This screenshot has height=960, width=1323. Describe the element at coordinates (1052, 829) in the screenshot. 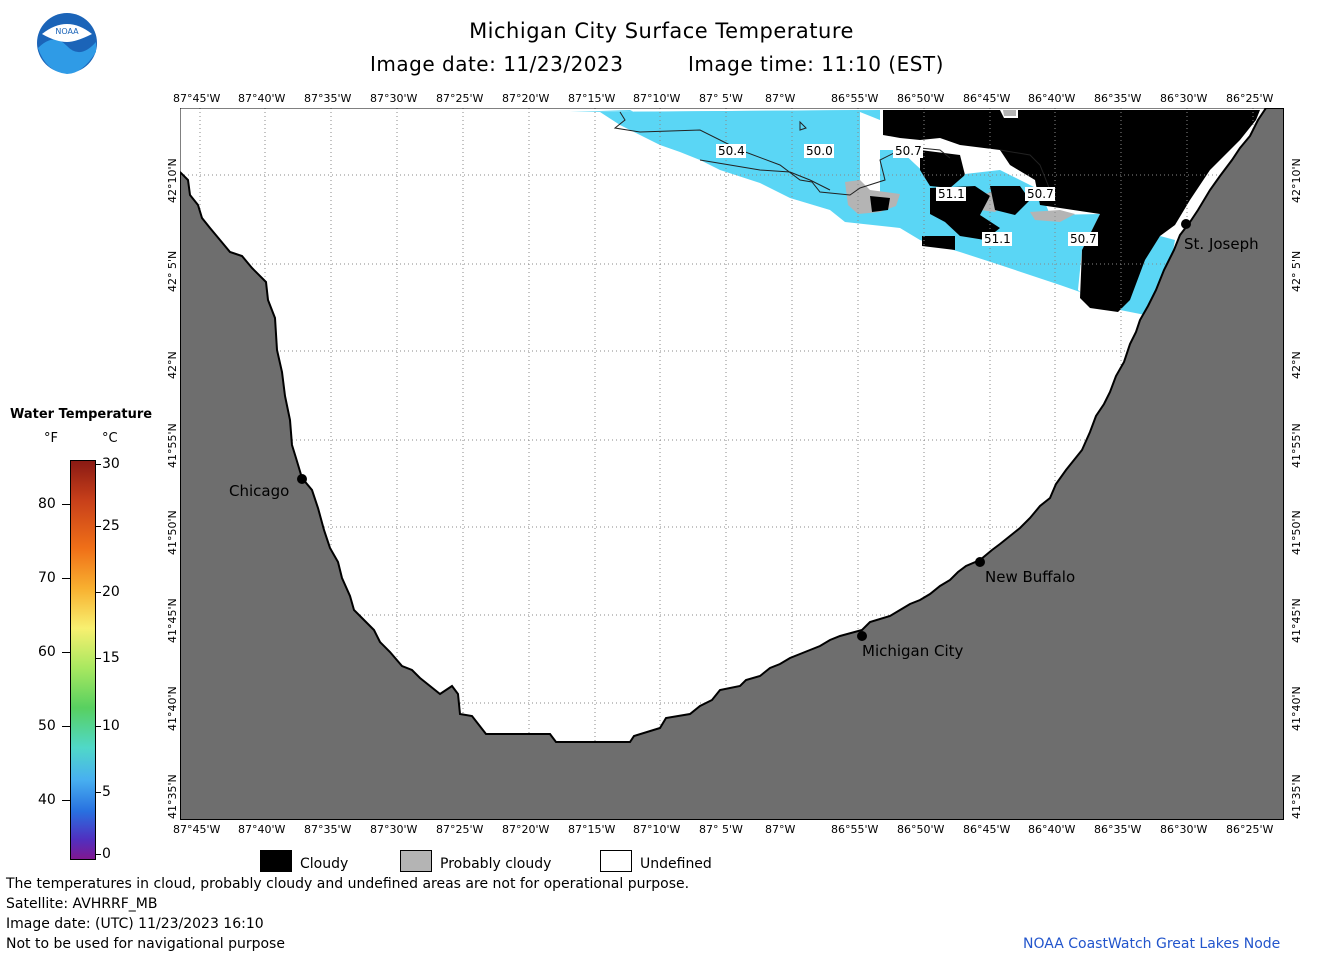

I see `lon-label-bottom: 86°40'W` at that location.